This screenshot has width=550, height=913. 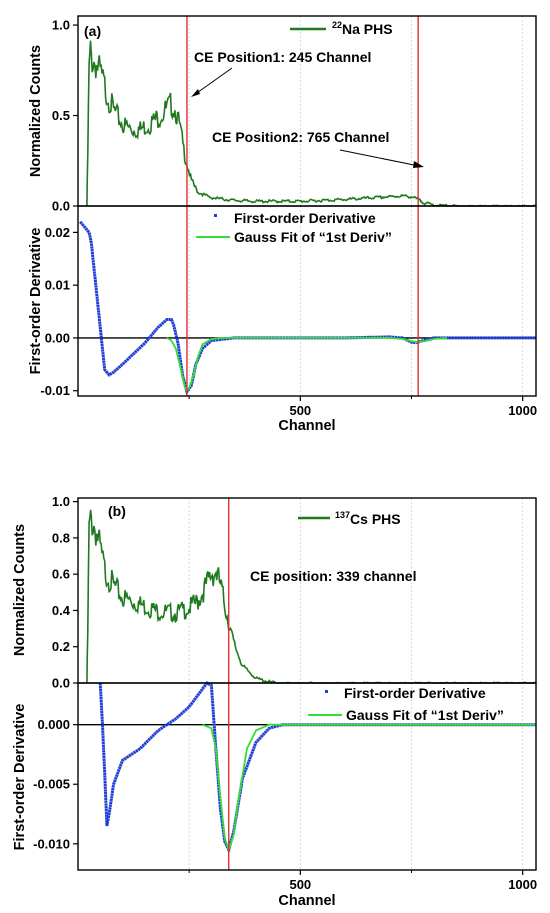 I want to click on y-tick-label-bottom: -0.010, so click(x=51, y=843).